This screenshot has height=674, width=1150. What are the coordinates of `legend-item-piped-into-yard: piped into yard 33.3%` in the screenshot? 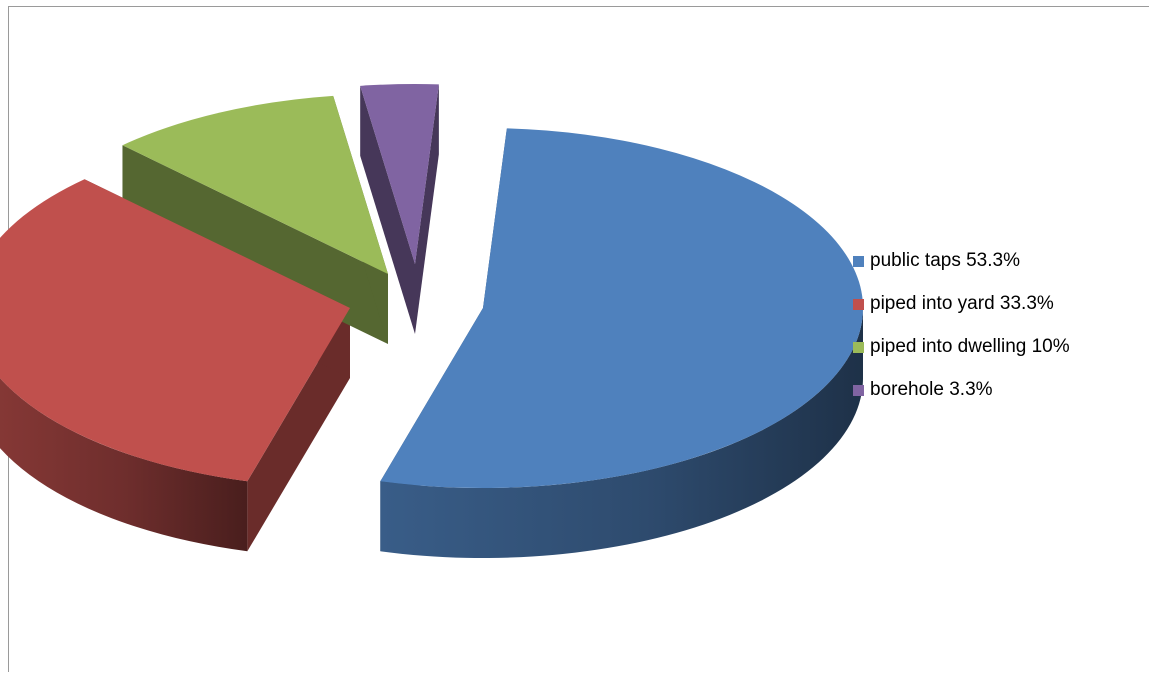 It's located at (961, 303).